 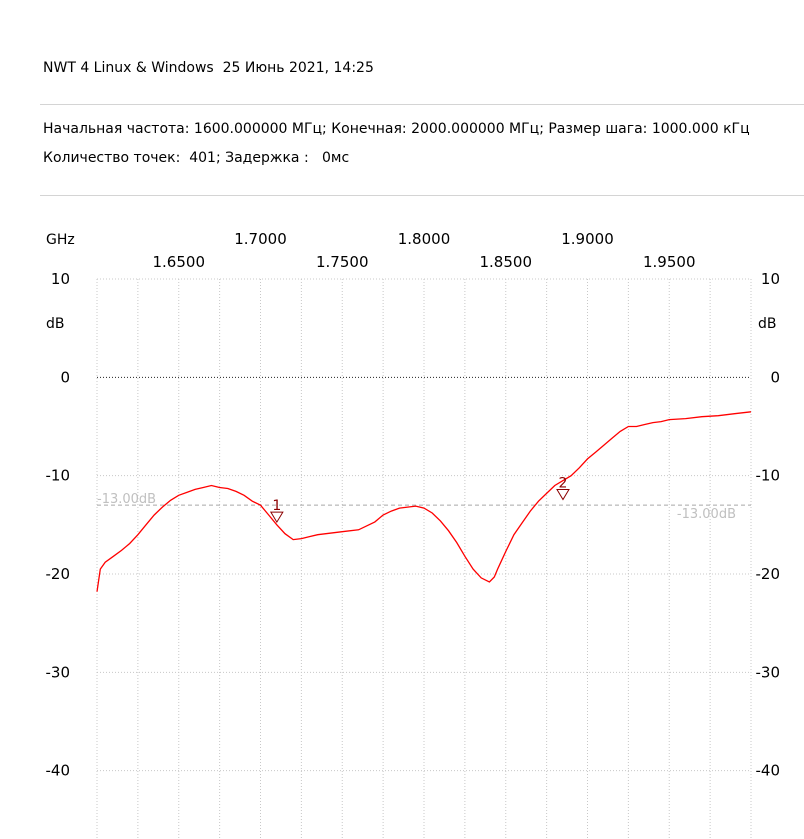 What do you see at coordinates (58, 771) in the screenshot?
I see `y-tick-label-left: -40` at bounding box center [58, 771].